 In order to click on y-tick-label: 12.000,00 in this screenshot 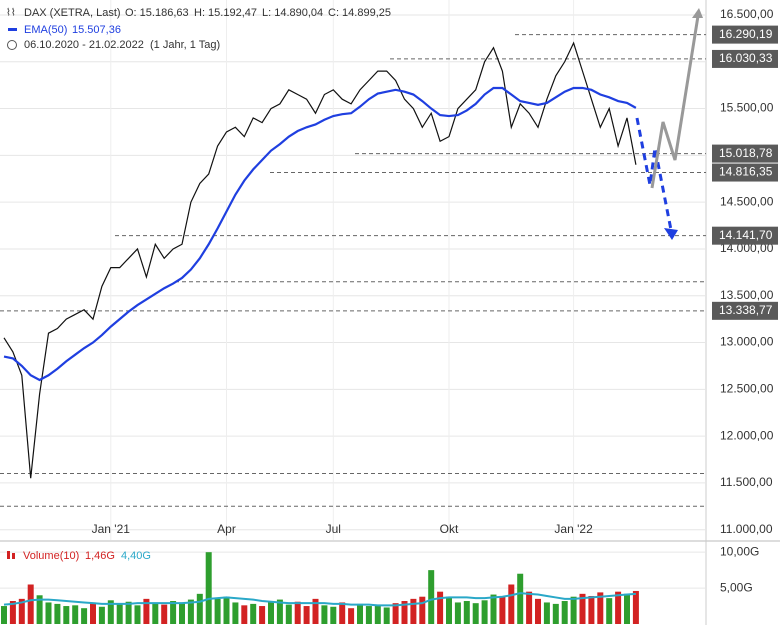, I will do `click(747, 435)`.